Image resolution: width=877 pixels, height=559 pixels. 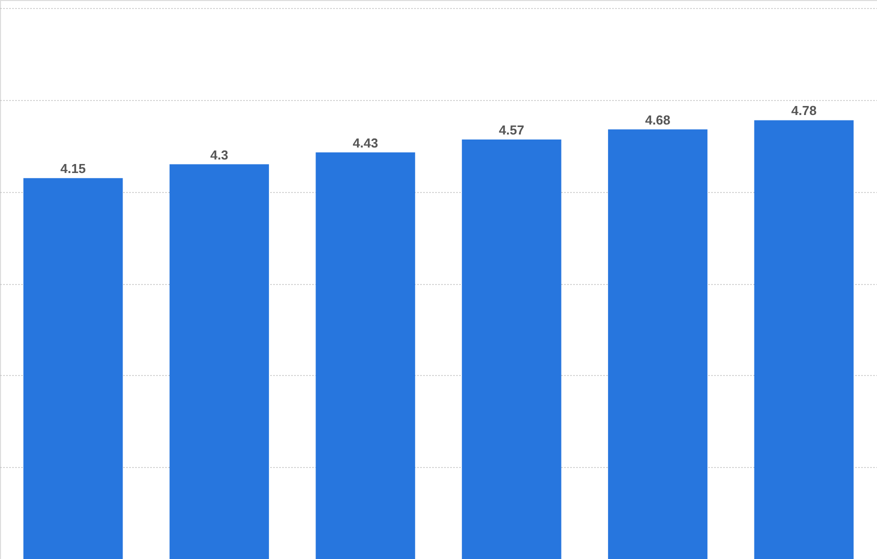 What do you see at coordinates (657, 120) in the screenshot?
I see `data-label: 4.68` at bounding box center [657, 120].